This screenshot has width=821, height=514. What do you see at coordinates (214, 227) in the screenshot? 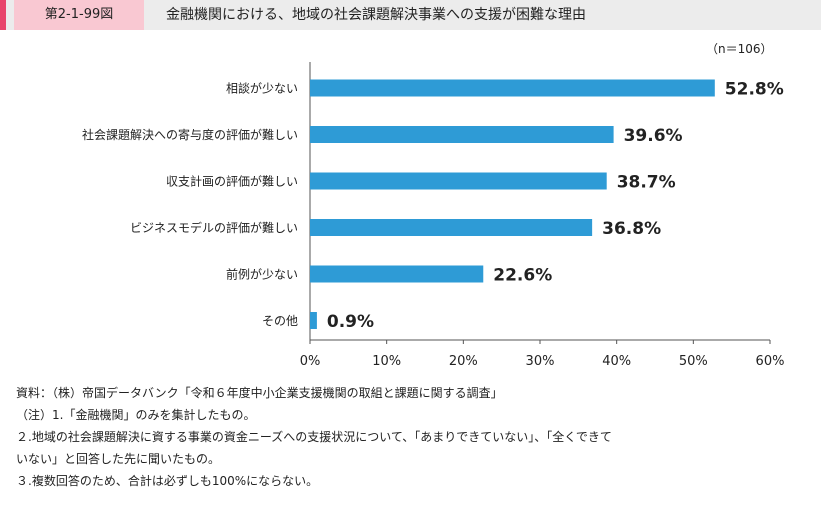
I see `category-label: ビジネスモデルの評価が難しい` at bounding box center [214, 227].